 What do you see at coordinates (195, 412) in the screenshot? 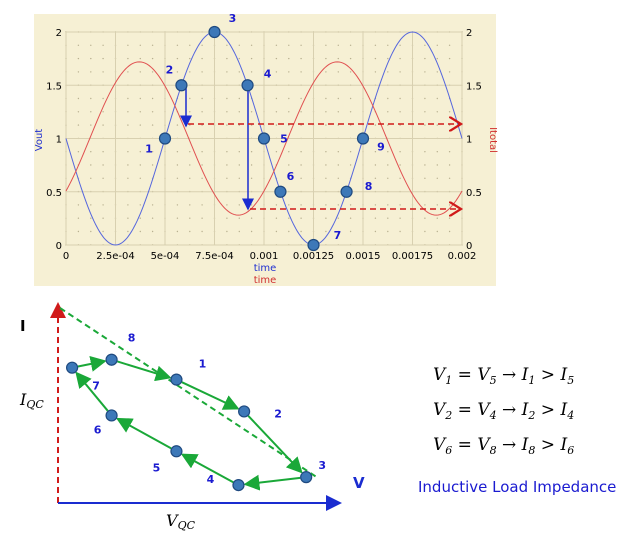
I see `iv-points: 1 2 3 4 5 6 7 8` at bounding box center [195, 412].